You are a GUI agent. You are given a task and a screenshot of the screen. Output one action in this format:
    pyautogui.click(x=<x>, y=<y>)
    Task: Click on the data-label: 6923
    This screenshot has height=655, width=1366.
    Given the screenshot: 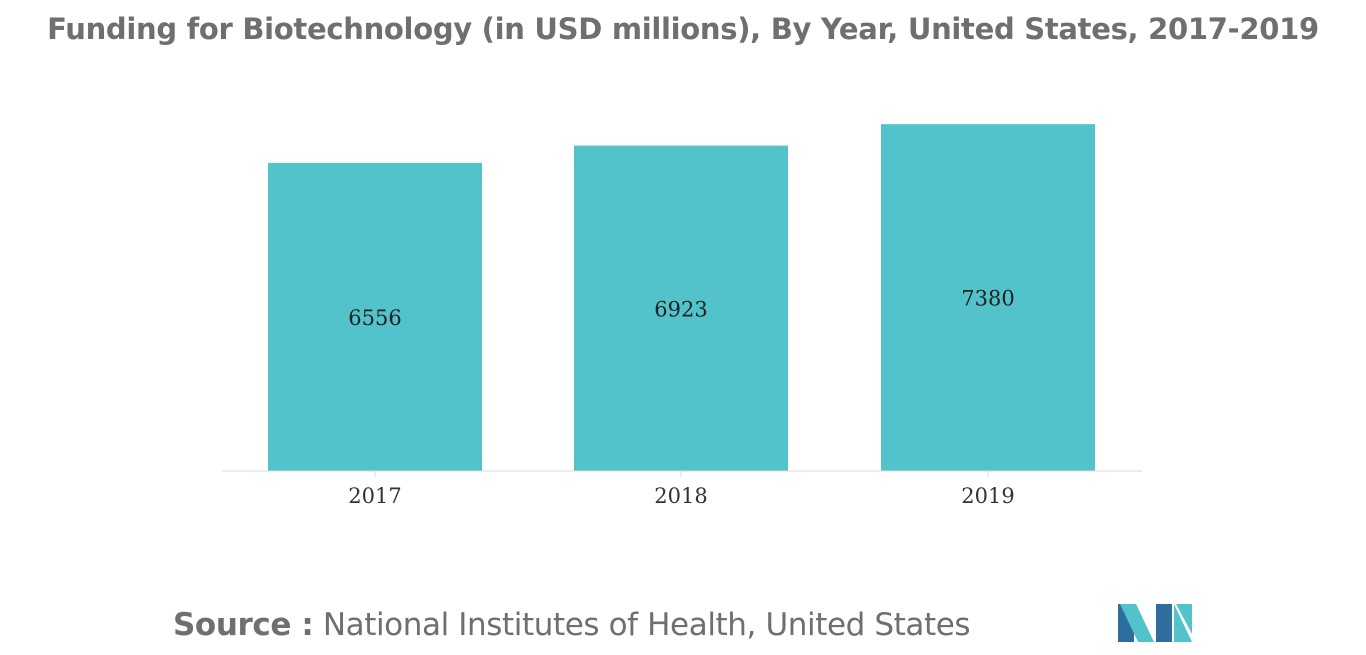 What is the action you would take?
    pyautogui.click(x=680, y=309)
    